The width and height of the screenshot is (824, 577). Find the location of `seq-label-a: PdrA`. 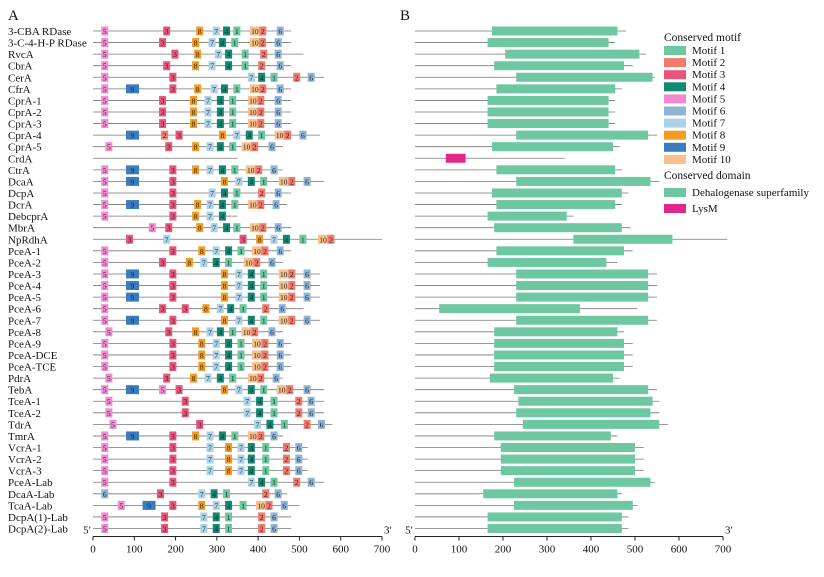

seq-label-a: PdrA is located at coordinates (19, 379).